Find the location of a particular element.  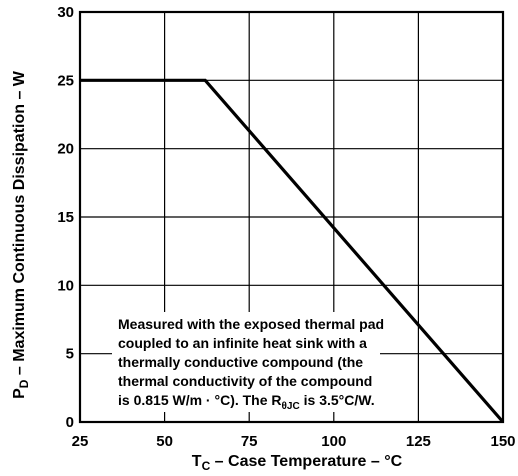

annotation-line-1: Measured with the exposed thermal pad is located at coordinates (251, 324).